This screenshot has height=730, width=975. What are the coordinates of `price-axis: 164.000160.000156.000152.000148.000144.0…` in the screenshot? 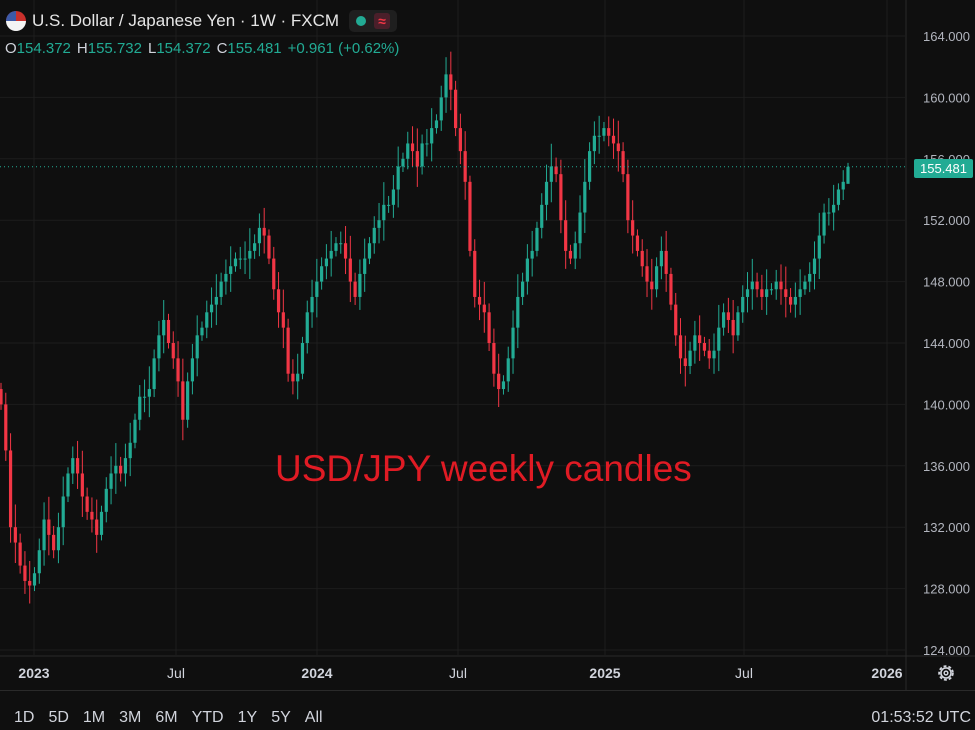 It's located at (937, 345).